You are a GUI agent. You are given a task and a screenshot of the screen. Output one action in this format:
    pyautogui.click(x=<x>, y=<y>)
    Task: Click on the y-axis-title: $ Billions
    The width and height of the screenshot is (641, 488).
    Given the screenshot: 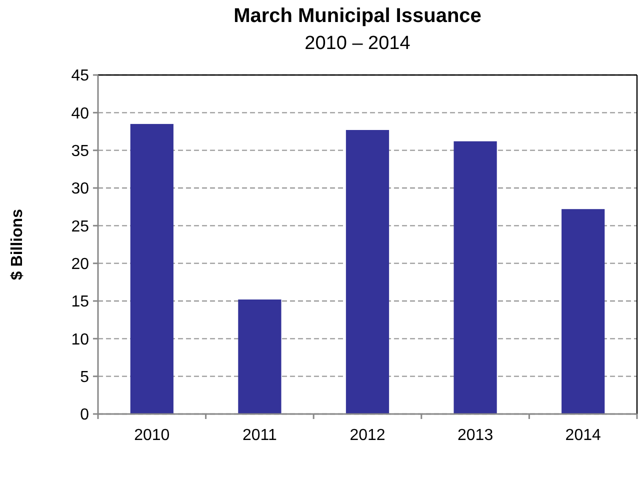 What is the action you would take?
    pyautogui.click(x=17, y=244)
    